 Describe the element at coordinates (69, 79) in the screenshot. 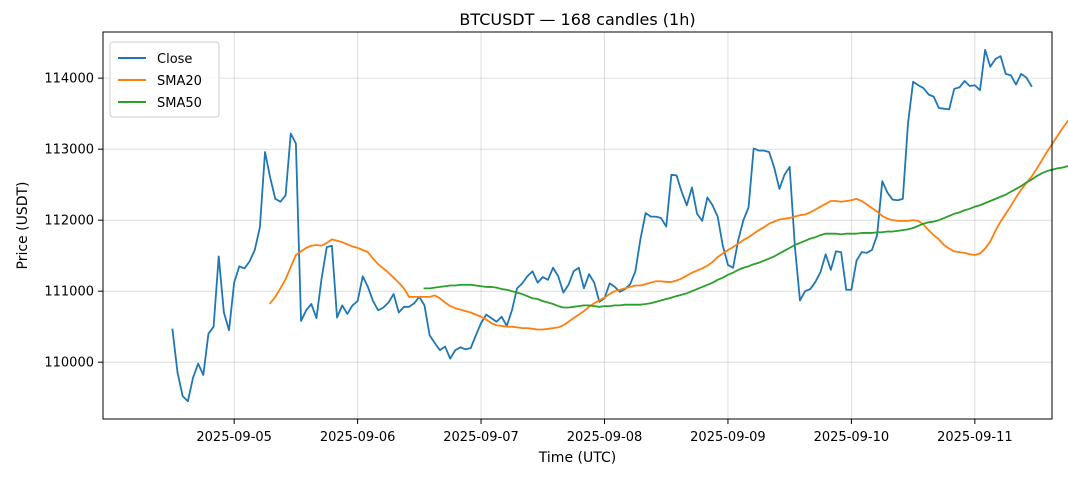

I see `y-tick-label: 114000` at that location.